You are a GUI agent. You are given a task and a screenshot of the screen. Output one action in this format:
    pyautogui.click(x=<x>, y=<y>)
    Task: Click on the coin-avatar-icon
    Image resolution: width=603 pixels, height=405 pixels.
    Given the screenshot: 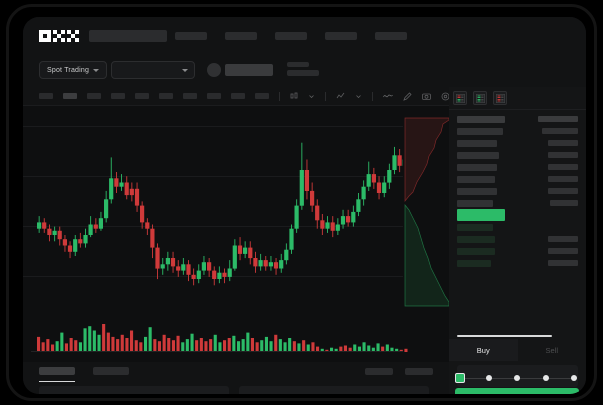 What is the action you would take?
    pyautogui.click(x=214, y=70)
    